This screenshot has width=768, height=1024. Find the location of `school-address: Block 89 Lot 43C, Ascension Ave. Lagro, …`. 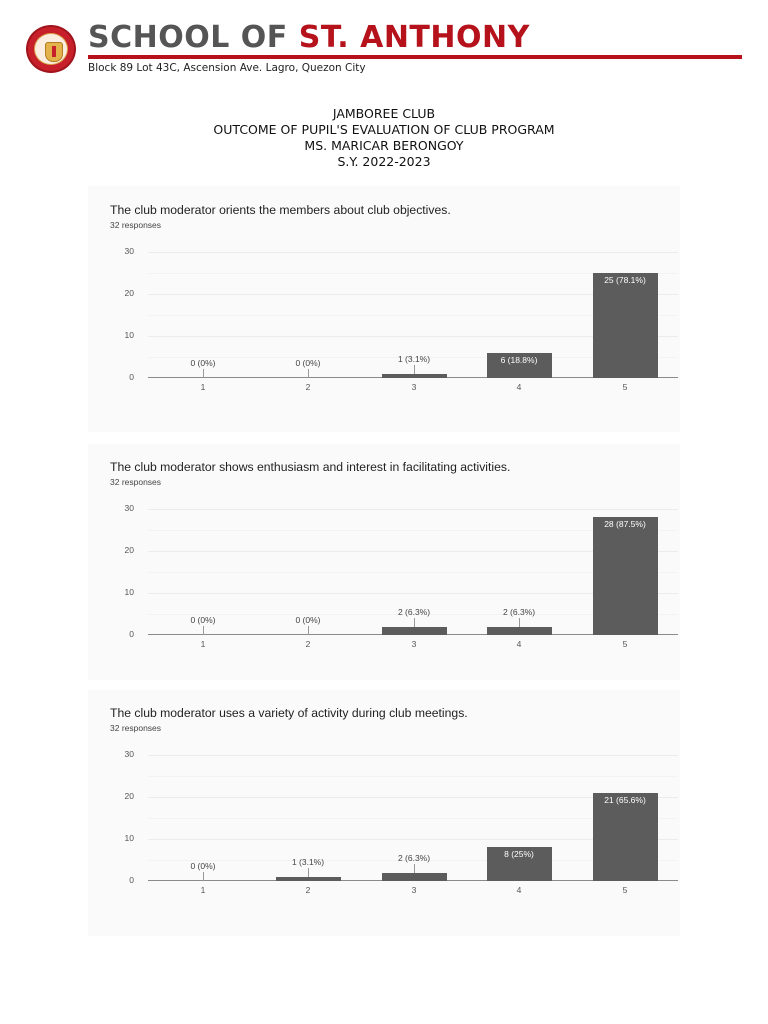

school-address: Block 89 Lot 43C, Ascension Ave. Lagro, … is located at coordinates (227, 68).